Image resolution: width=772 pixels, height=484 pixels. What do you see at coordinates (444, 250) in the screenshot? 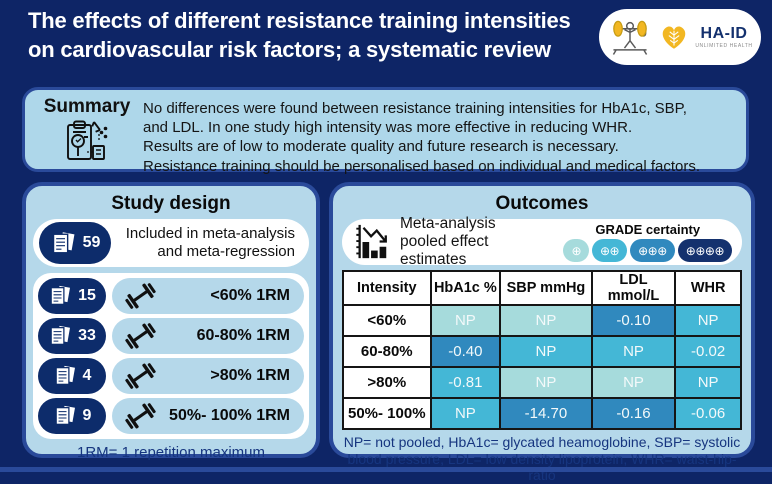
I see `meta-label-line2: pooled effect estimates` at bounding box center [444, 250].